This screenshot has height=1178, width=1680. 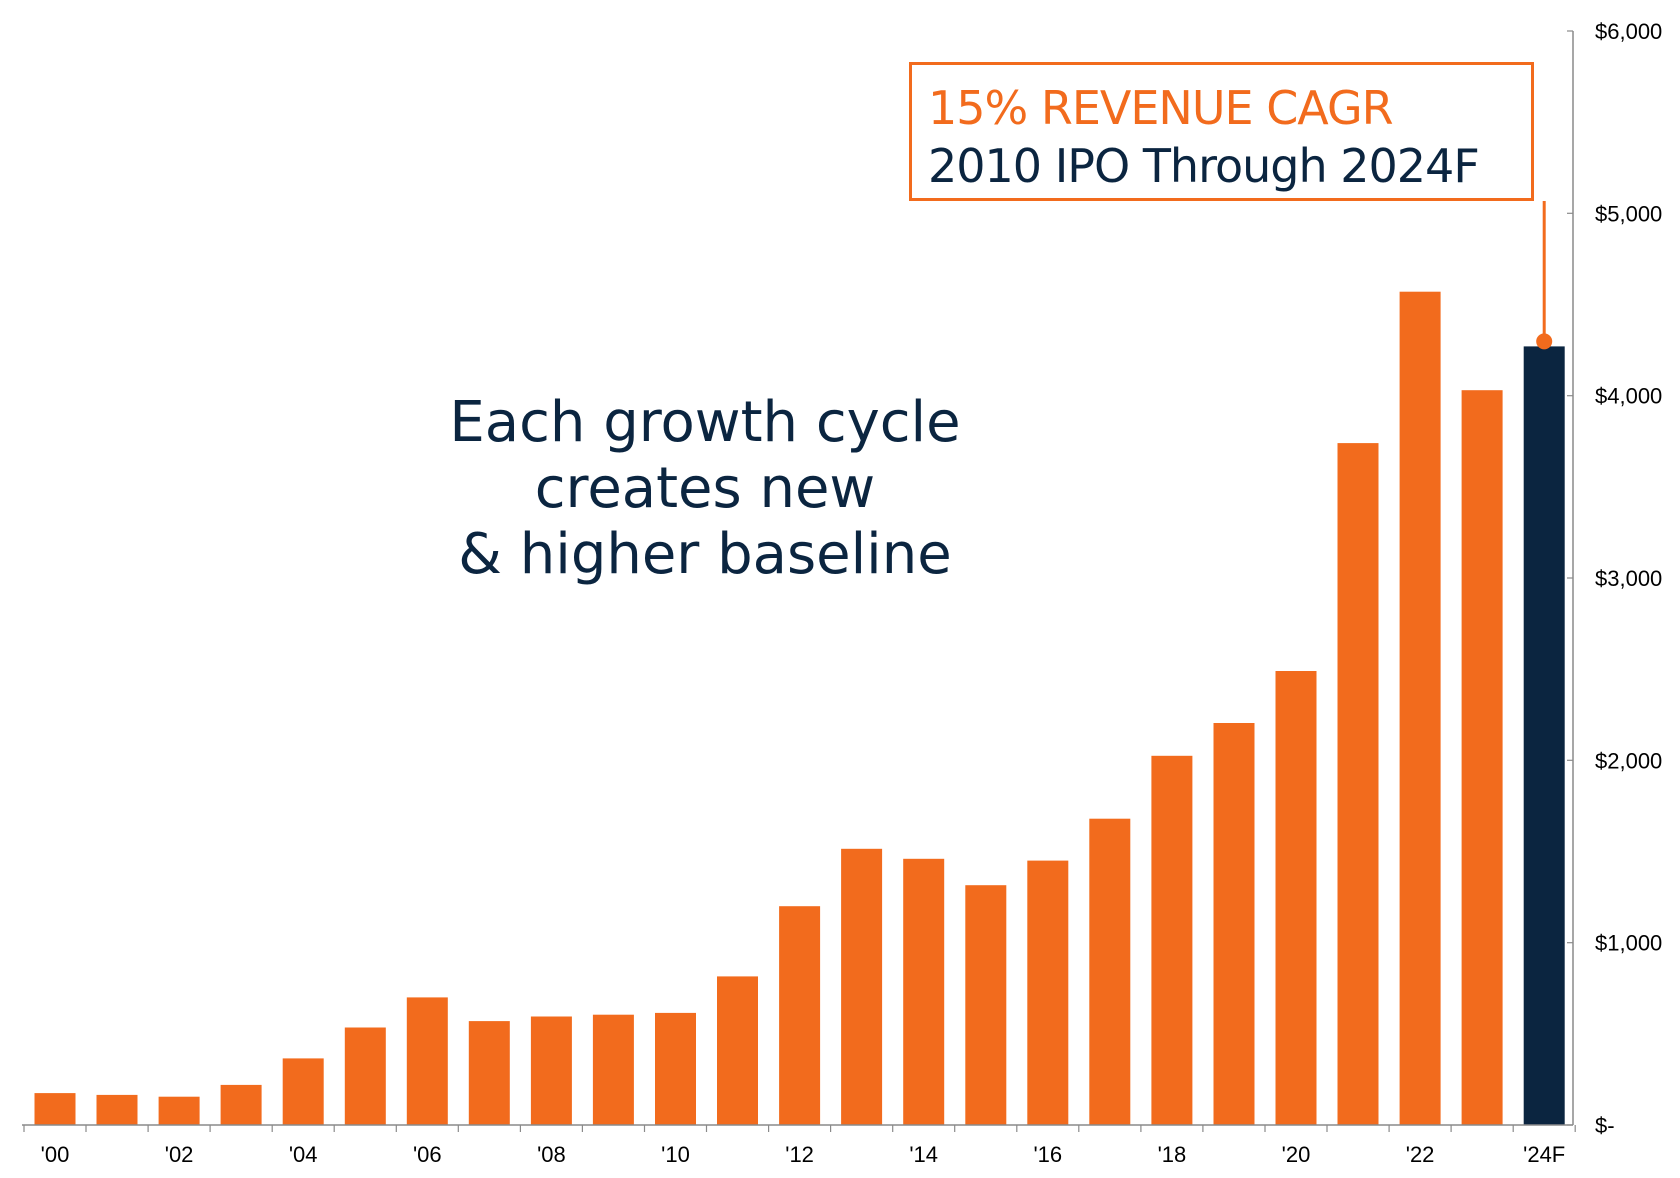 What do you see at coordinates (675, 1068) in the screenshot?
I see `bar-'10` at bounding box center [675, 1068].